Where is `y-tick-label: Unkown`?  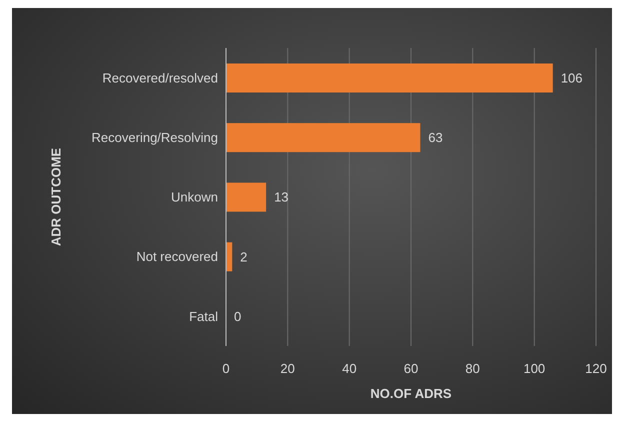 y-tick-label: Unkown is located at coordinates (194, 197).